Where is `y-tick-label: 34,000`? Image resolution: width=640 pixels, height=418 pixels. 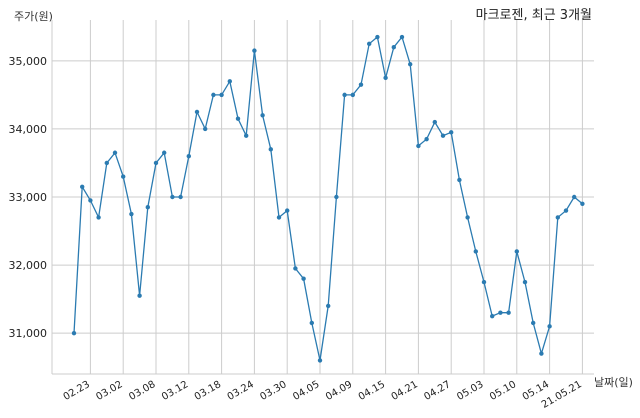 y-tick-label: 34,000 is located at coordinates (28, 129).